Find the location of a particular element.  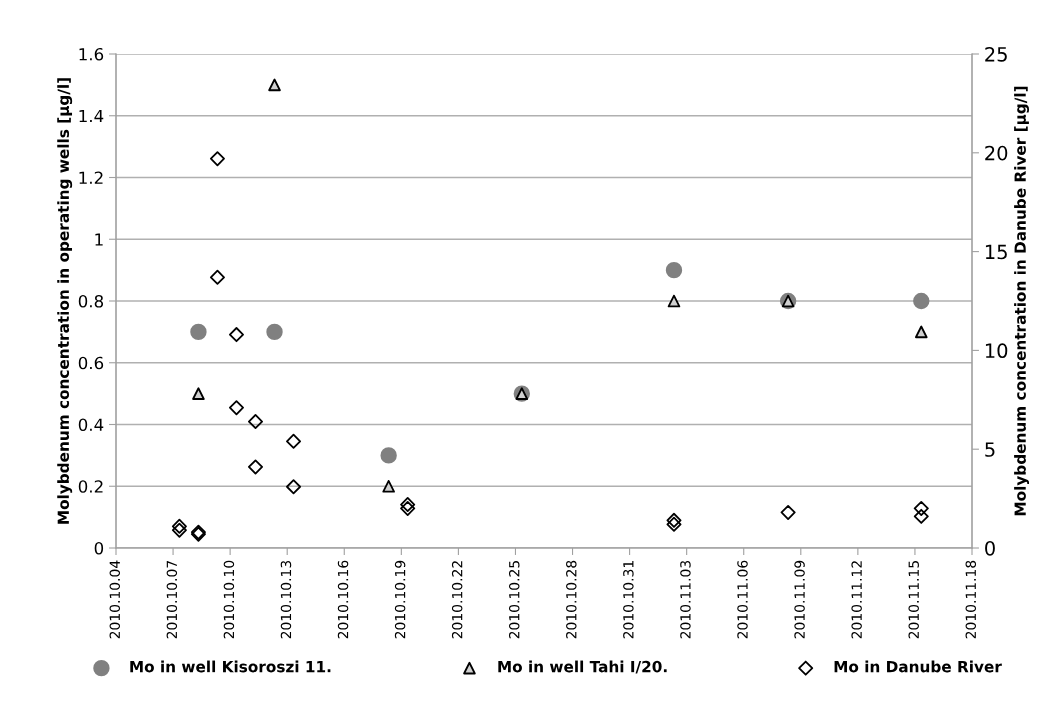

y-tick-label: 1 is located at coordinates (99, 239).